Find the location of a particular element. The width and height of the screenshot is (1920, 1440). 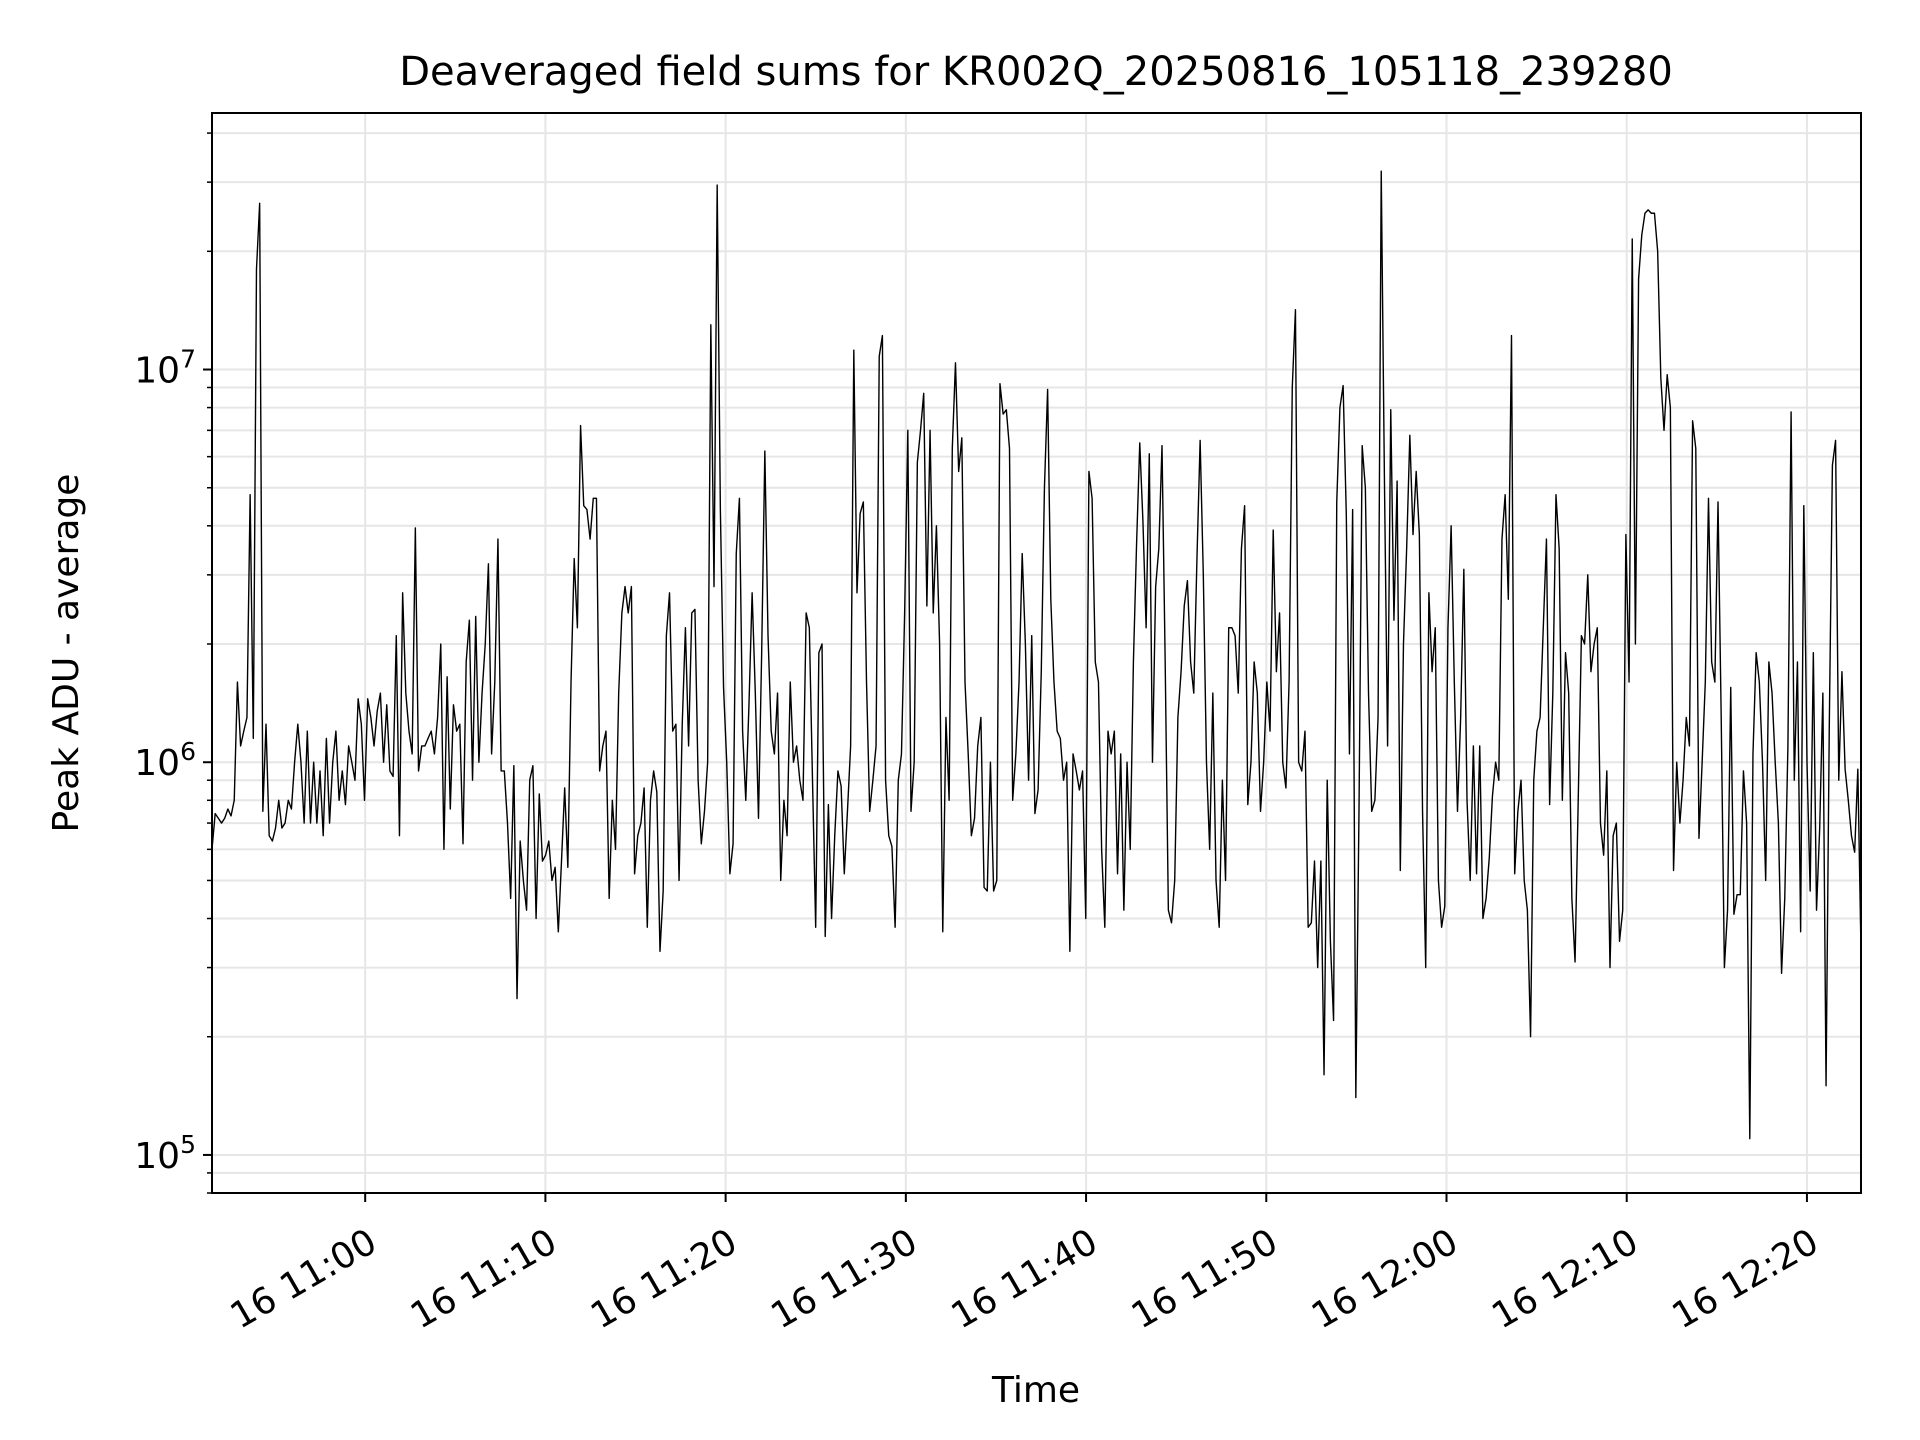

y-axis-label: Peak ADU - average is located at coordinates (66, 653).